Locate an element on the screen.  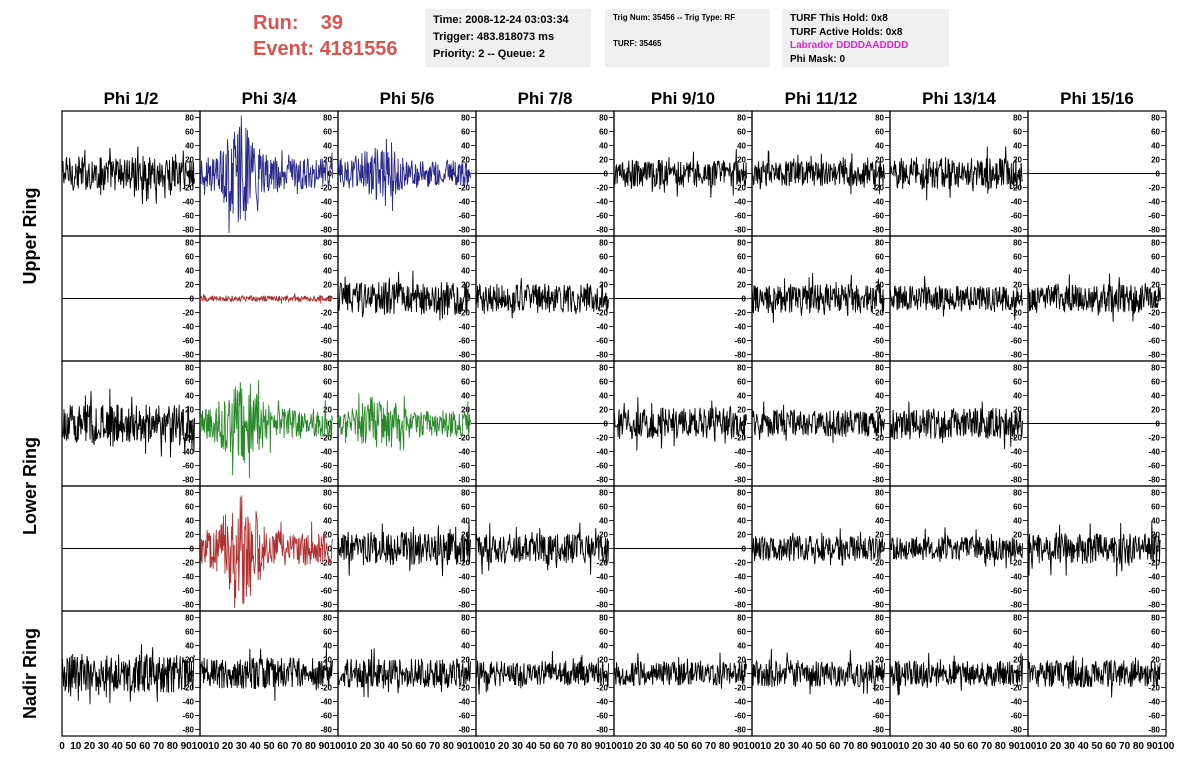
x-tick-label: 50 is located at coordinates (821, 746).